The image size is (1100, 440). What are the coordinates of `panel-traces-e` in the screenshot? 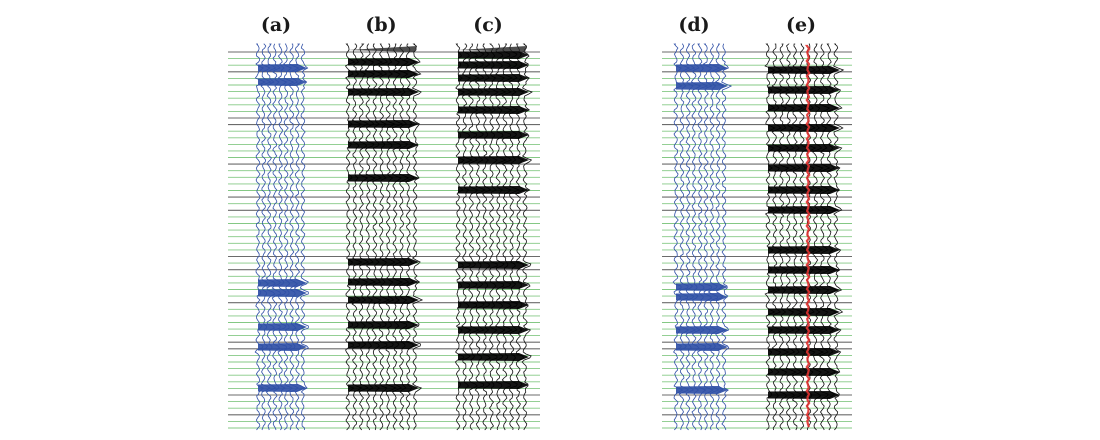 It's located at (804, 237).